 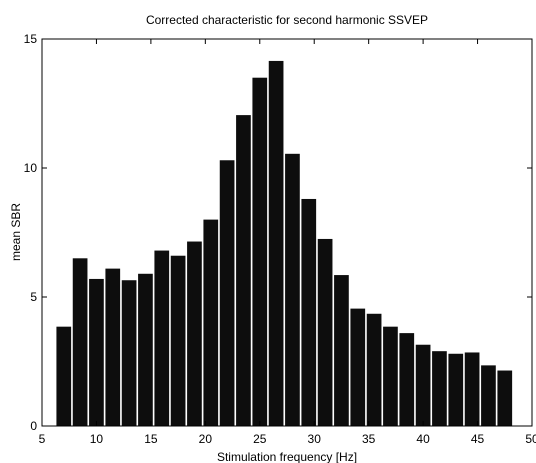 What do you see at coordinates (315, 439) in the screenshot?
I see `x-tick-label-30: 30` at bounding box center [315, 439].